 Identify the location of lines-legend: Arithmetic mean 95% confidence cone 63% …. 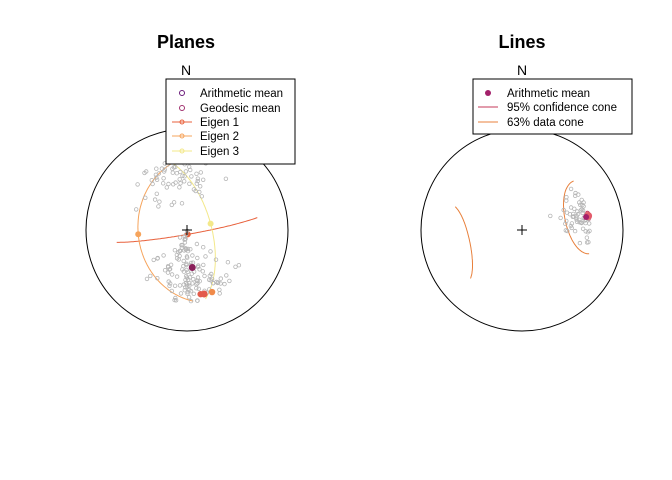
(552, 106).